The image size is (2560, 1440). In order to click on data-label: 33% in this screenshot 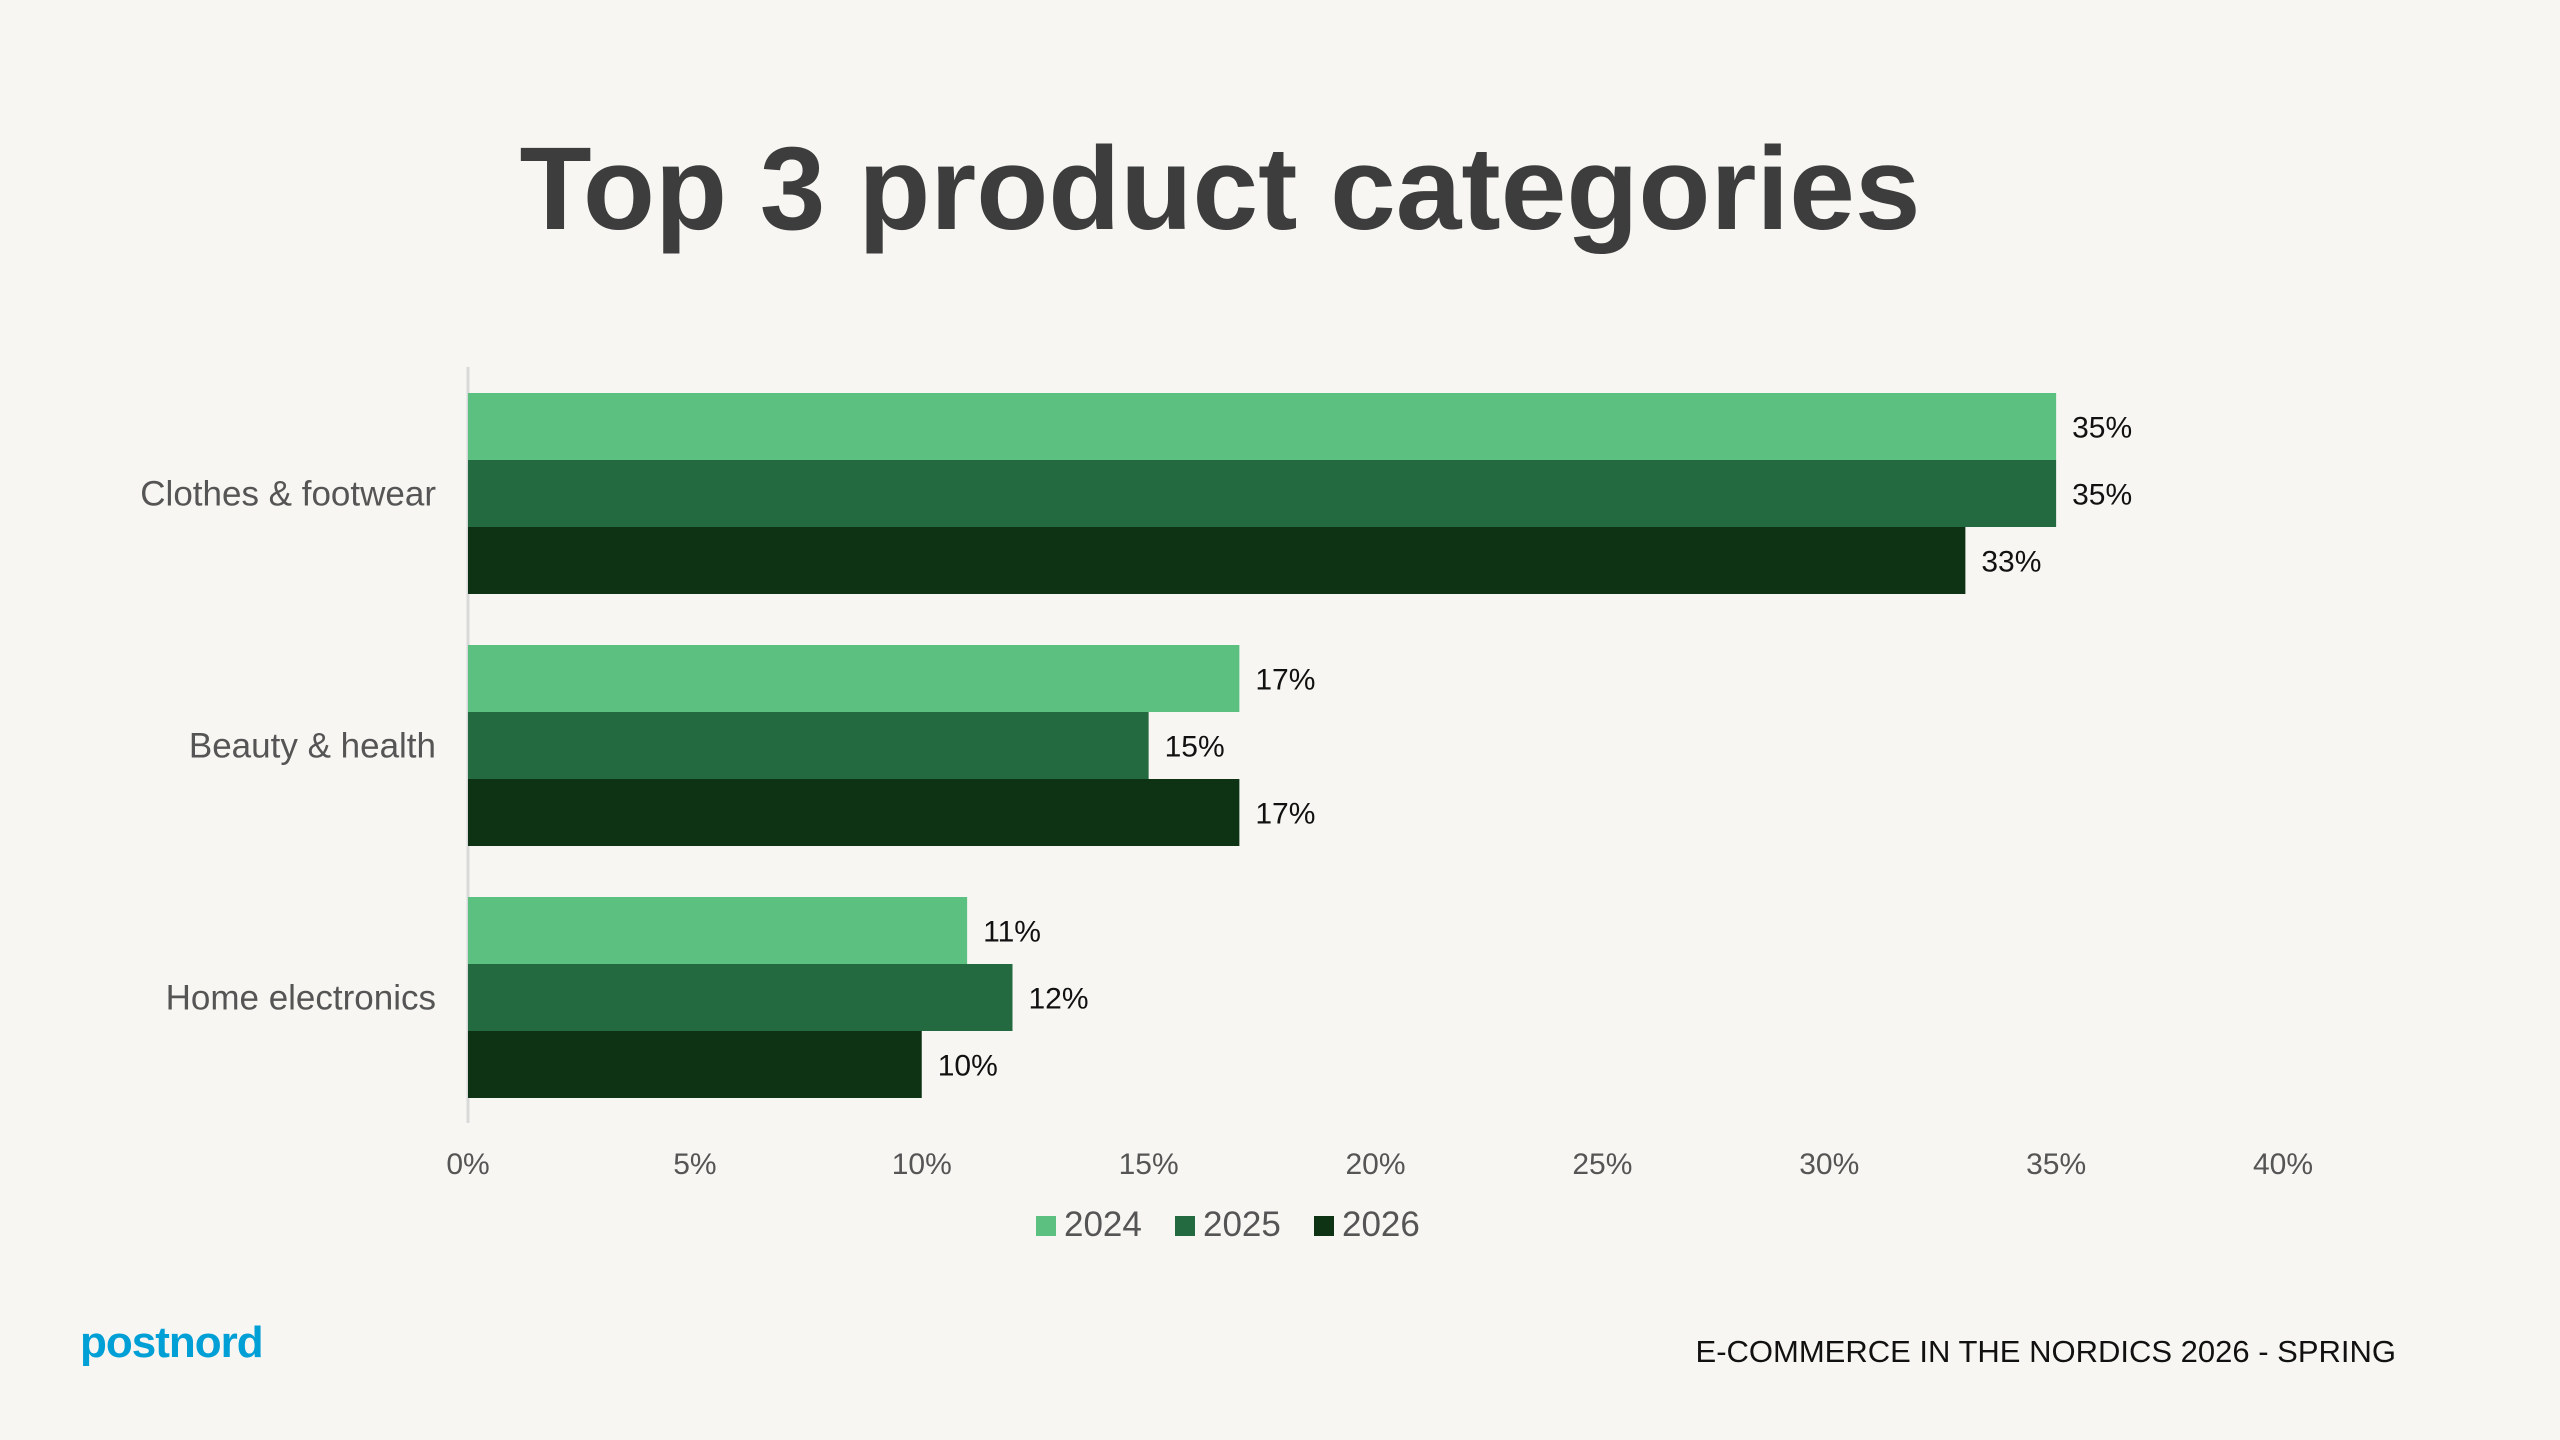, I will do `click(2011, 562)`.